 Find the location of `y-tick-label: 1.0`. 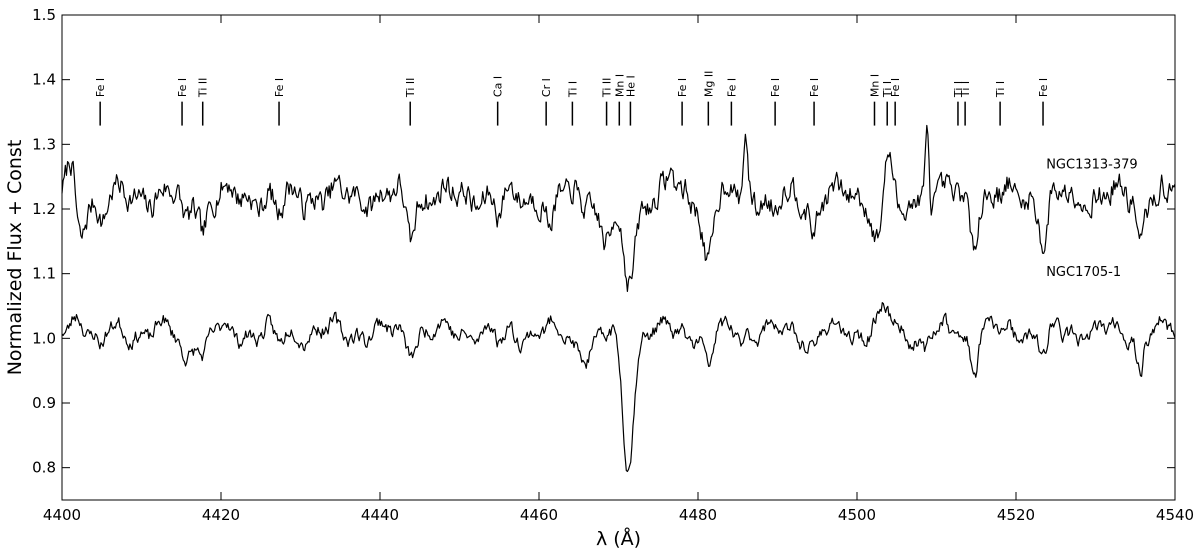

y-tick-label: 1.0 is located at coordinates (44, 338).